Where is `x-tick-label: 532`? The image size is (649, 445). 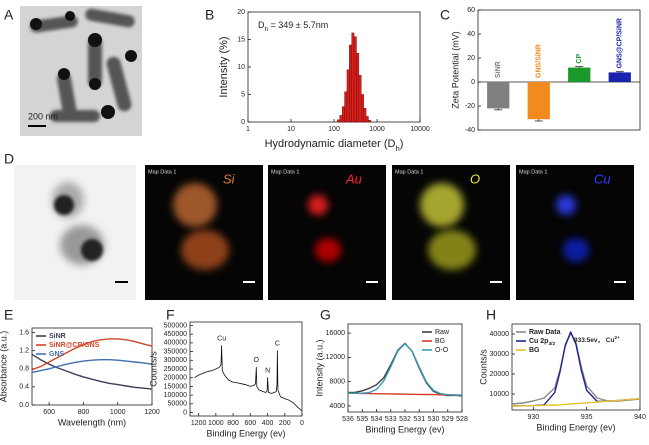
x-tick-label: 532 is located at coordinates (405, 419).